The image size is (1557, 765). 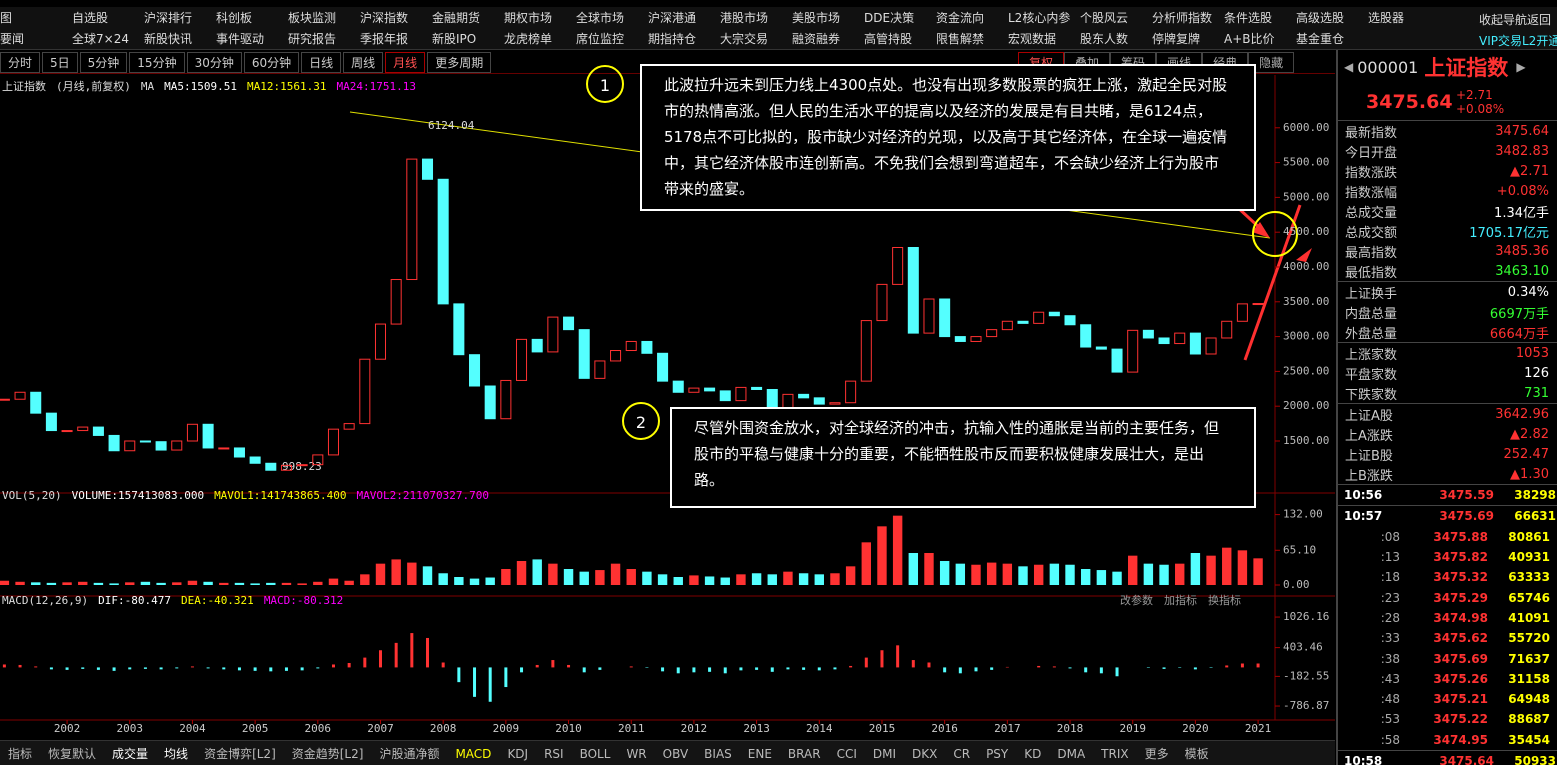 What do you see at coordinates (962, 753) in the screenshot?
I see `tab: CR` at bounding box center [962, 753].